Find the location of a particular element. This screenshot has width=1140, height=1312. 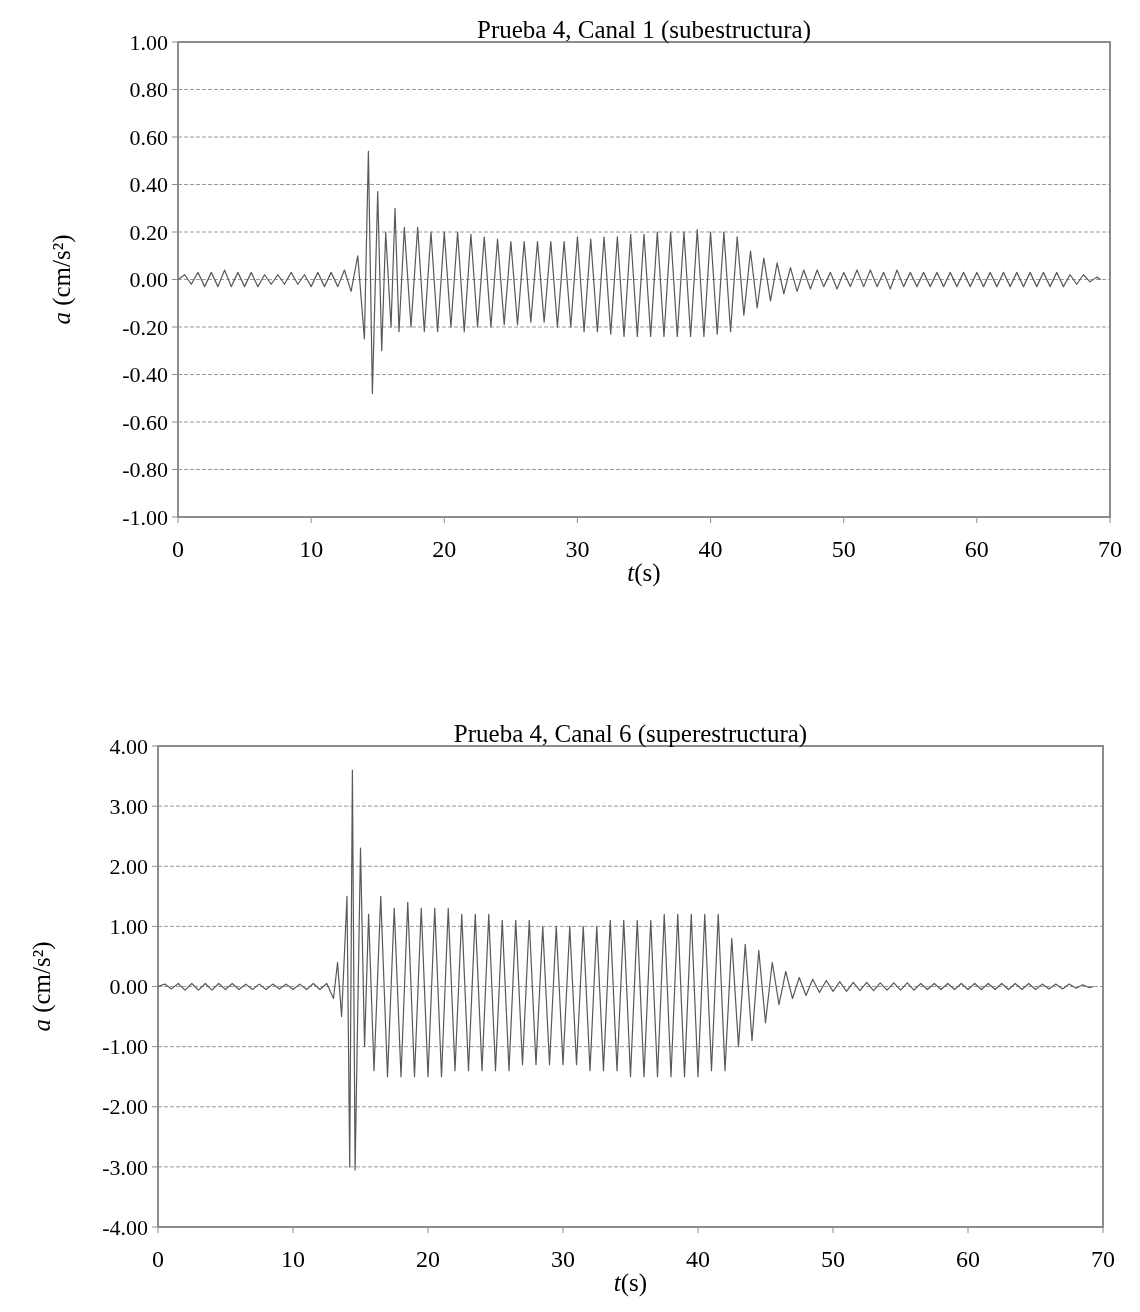

chart-title: Prueba 4, Canal 1 (subestructura) is located at coordinates (644, 30).